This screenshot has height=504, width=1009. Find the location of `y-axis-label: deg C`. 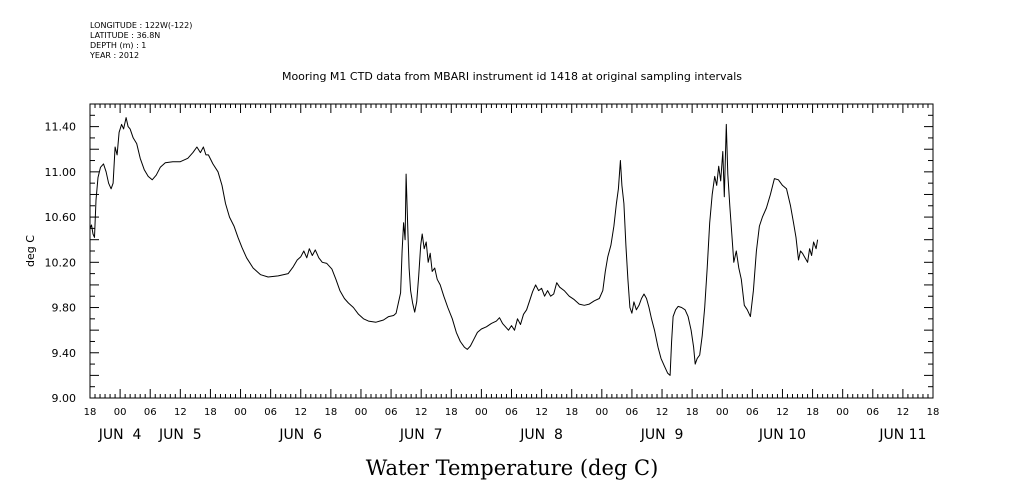

y-axis-label: deg C is located at coordinates (30, 251).